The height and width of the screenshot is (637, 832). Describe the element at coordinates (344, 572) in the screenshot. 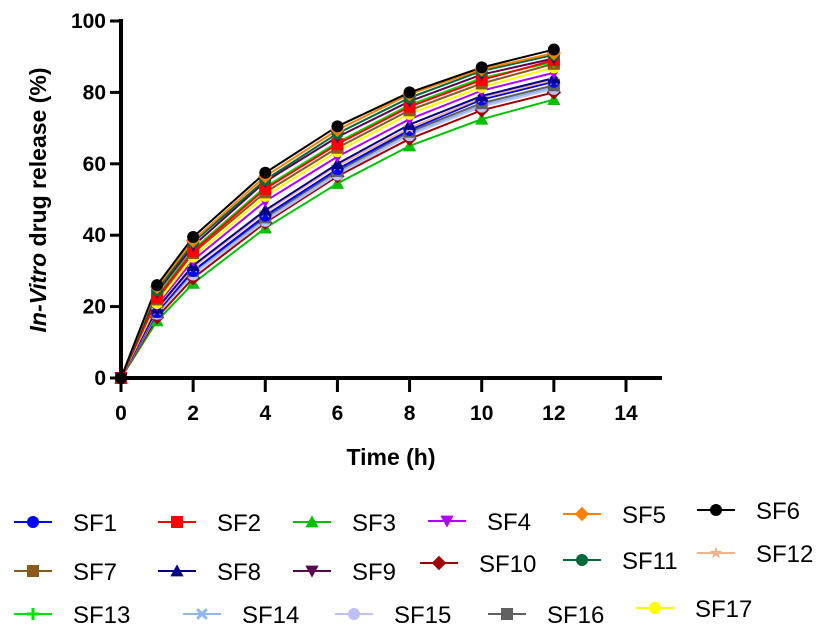

I see `legend-item-sf9: SF9` at that location.